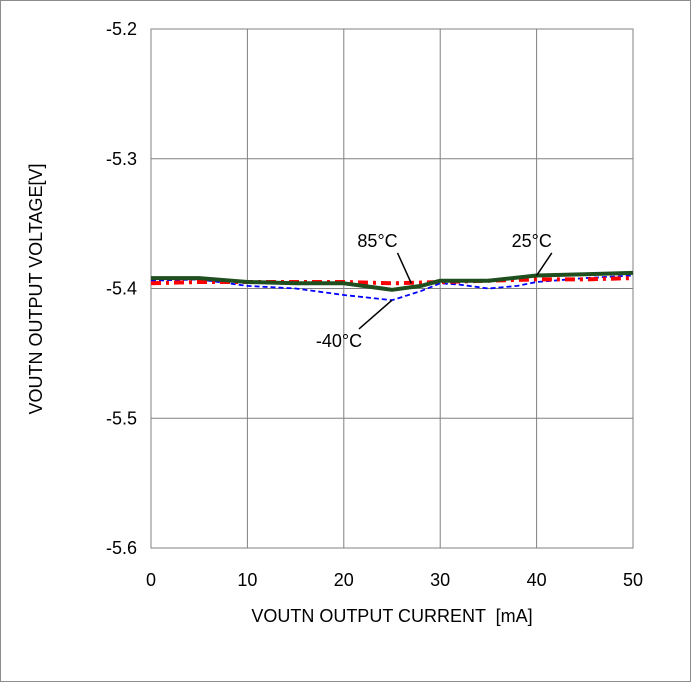  What do you see at coordinates (121, 548) in the screenshot?
I see `y-tick-label: -5.6` at bounding box center [121, 548].